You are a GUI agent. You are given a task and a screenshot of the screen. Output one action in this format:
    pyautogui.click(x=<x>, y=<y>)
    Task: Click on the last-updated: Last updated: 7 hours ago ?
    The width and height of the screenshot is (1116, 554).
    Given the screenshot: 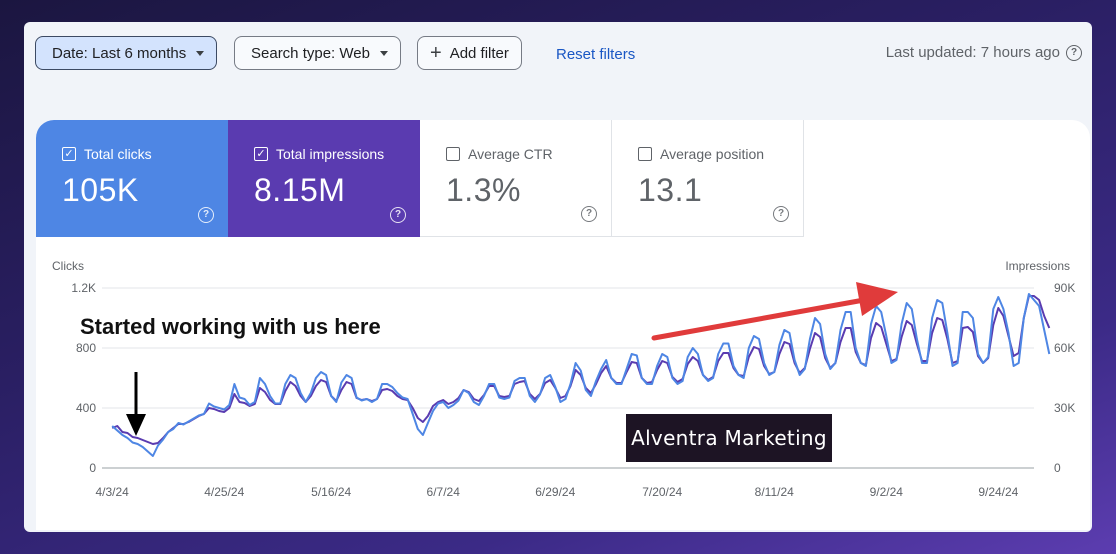 What is the action you would take?
    pyautogui.click(x=984, y=52)
    